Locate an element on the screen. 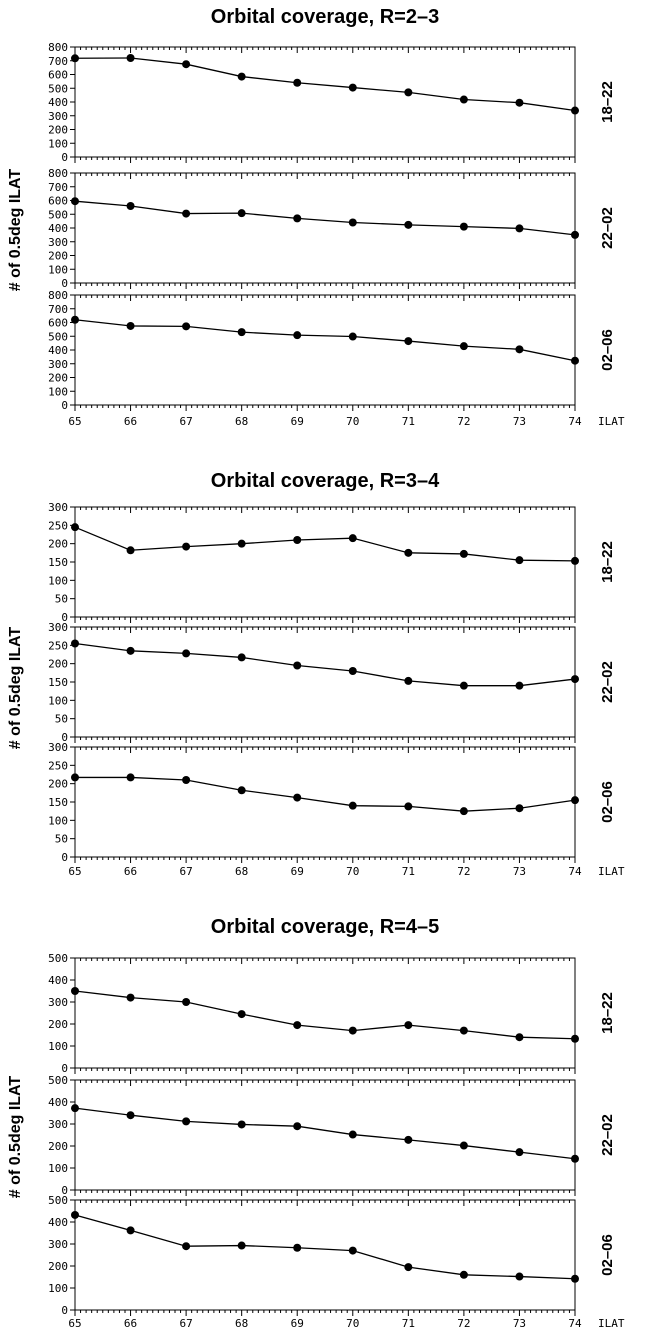  x-axis-label: ILAT is located at coordinates (611, 421).